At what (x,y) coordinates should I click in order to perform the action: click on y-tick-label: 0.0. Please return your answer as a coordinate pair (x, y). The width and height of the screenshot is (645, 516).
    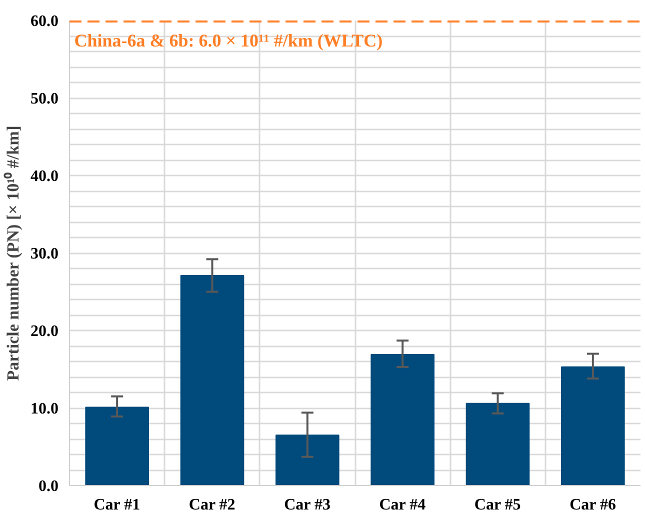
    Looking at the image, I should click on (48, 486).